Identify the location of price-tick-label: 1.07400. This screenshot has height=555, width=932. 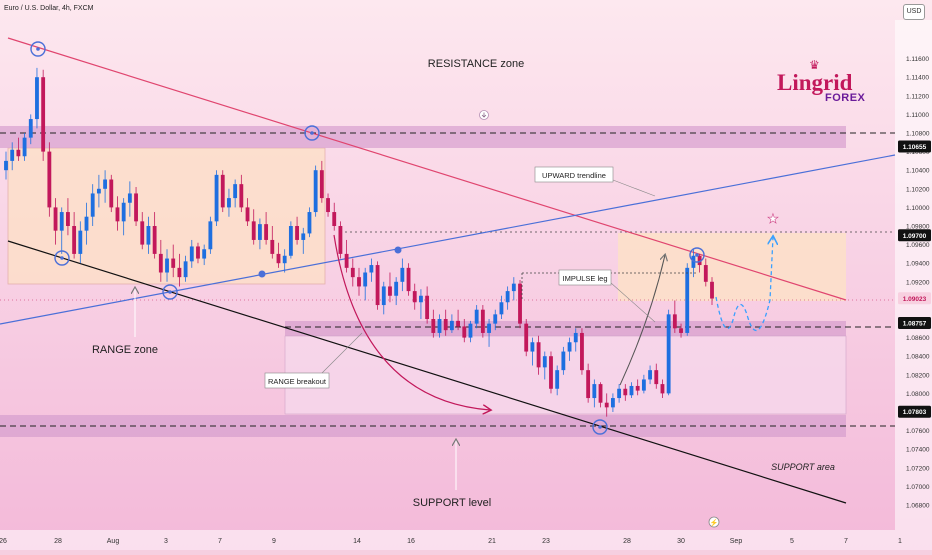
(918, 450).